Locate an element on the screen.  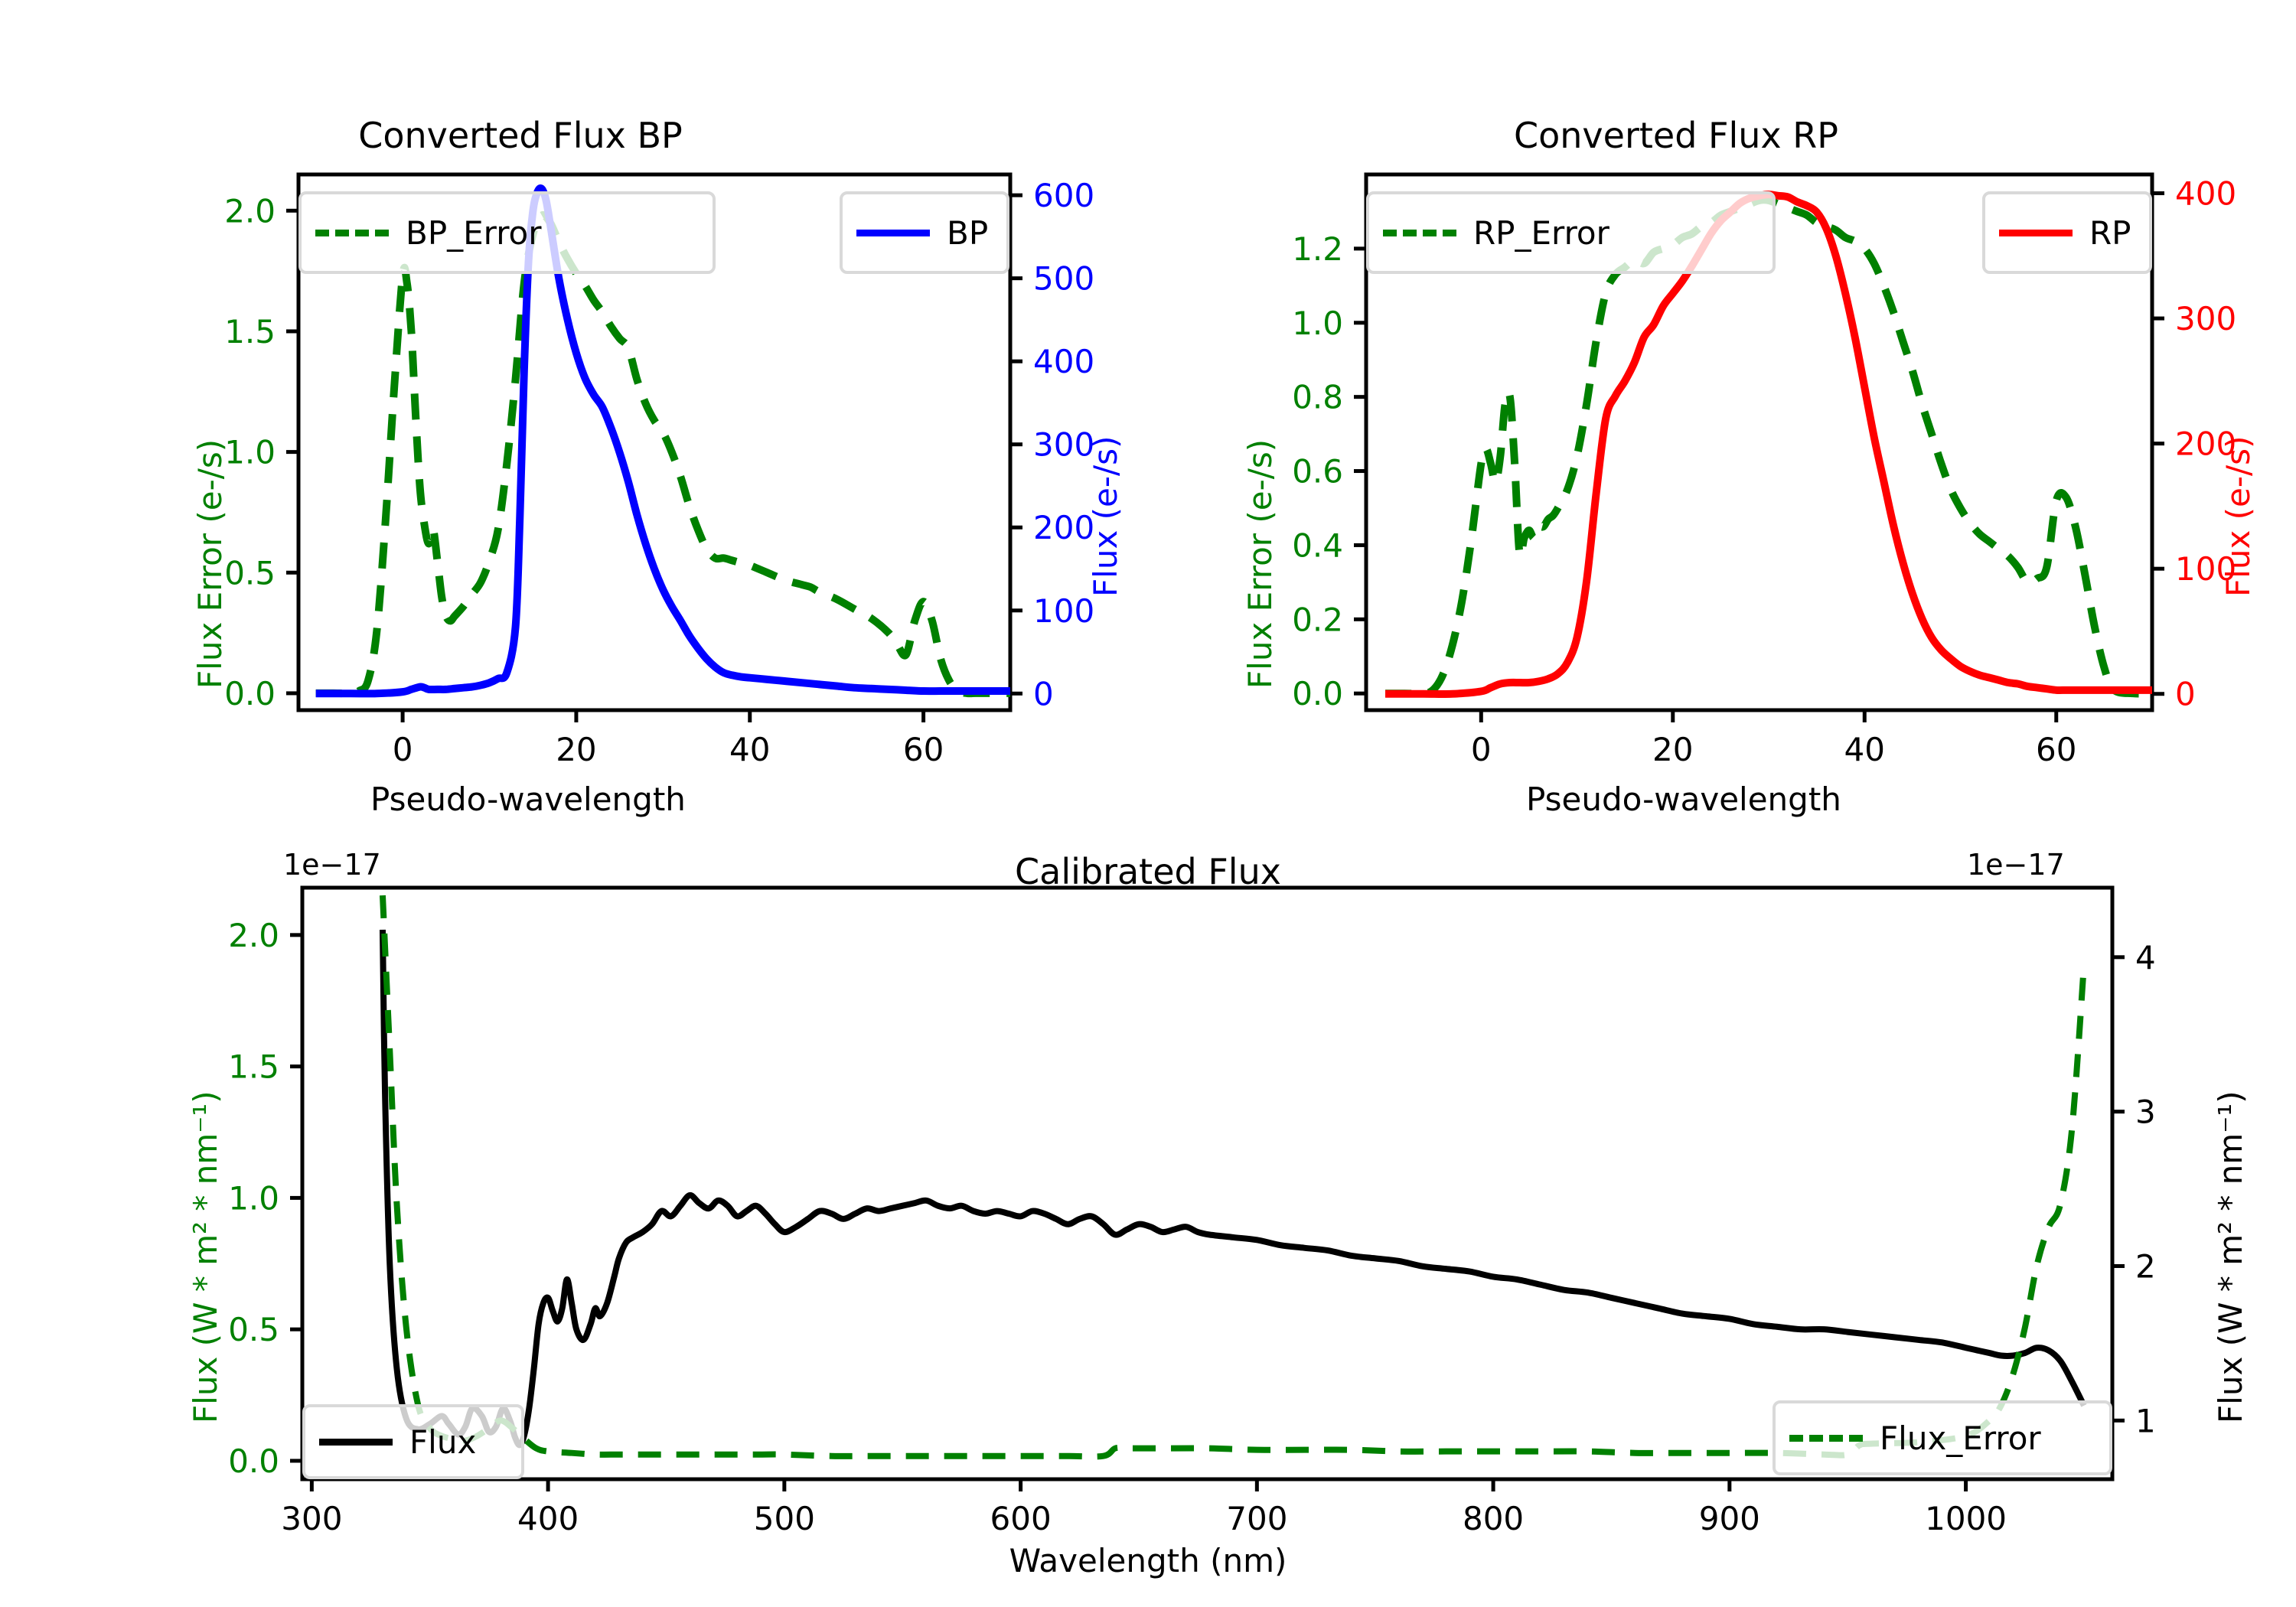
x-tick-label: 900 is located at coordinates (1729, 1518).